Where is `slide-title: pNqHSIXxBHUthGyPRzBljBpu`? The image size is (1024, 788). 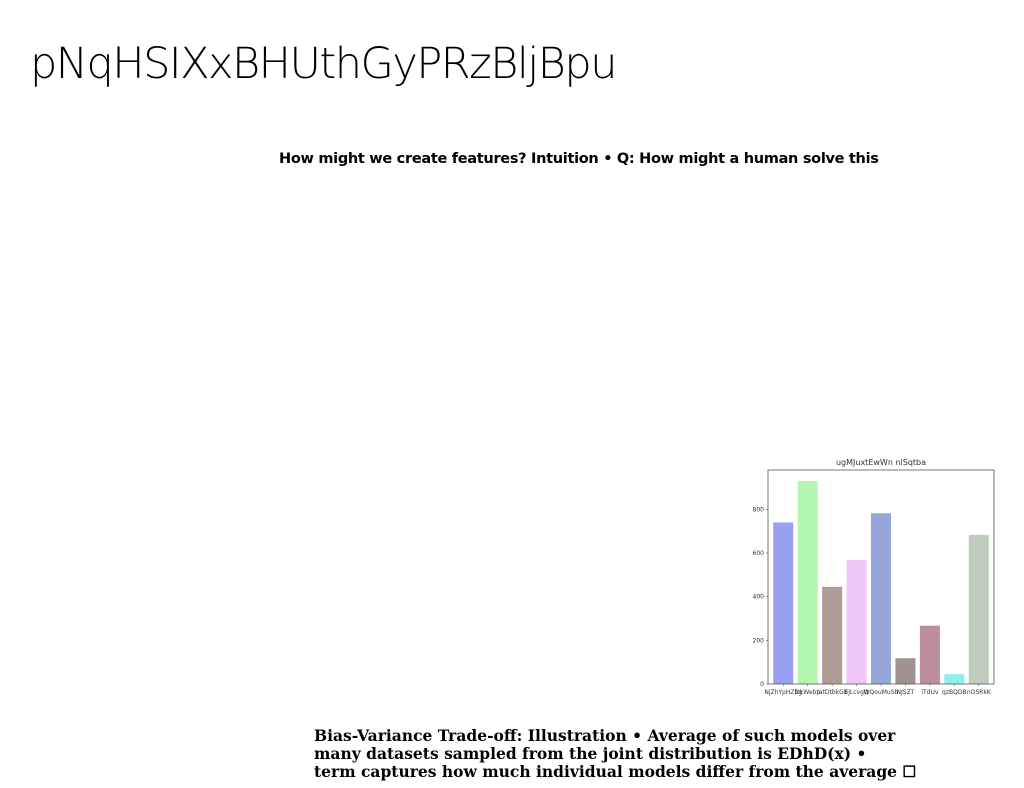
slide-title: pNqHSIXxBHUthGyPRzBljBpu is located at coordinates (323, 64).